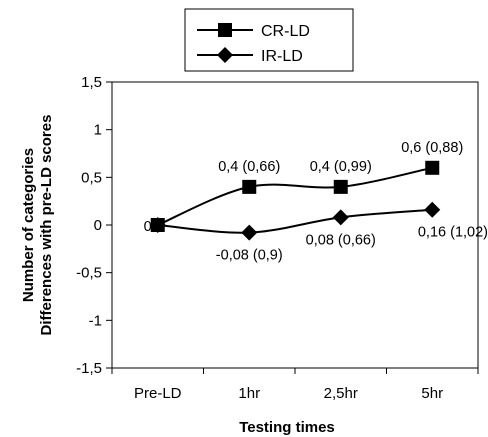  I want to click on x-tick-label: 1hr, so click(249, 393).